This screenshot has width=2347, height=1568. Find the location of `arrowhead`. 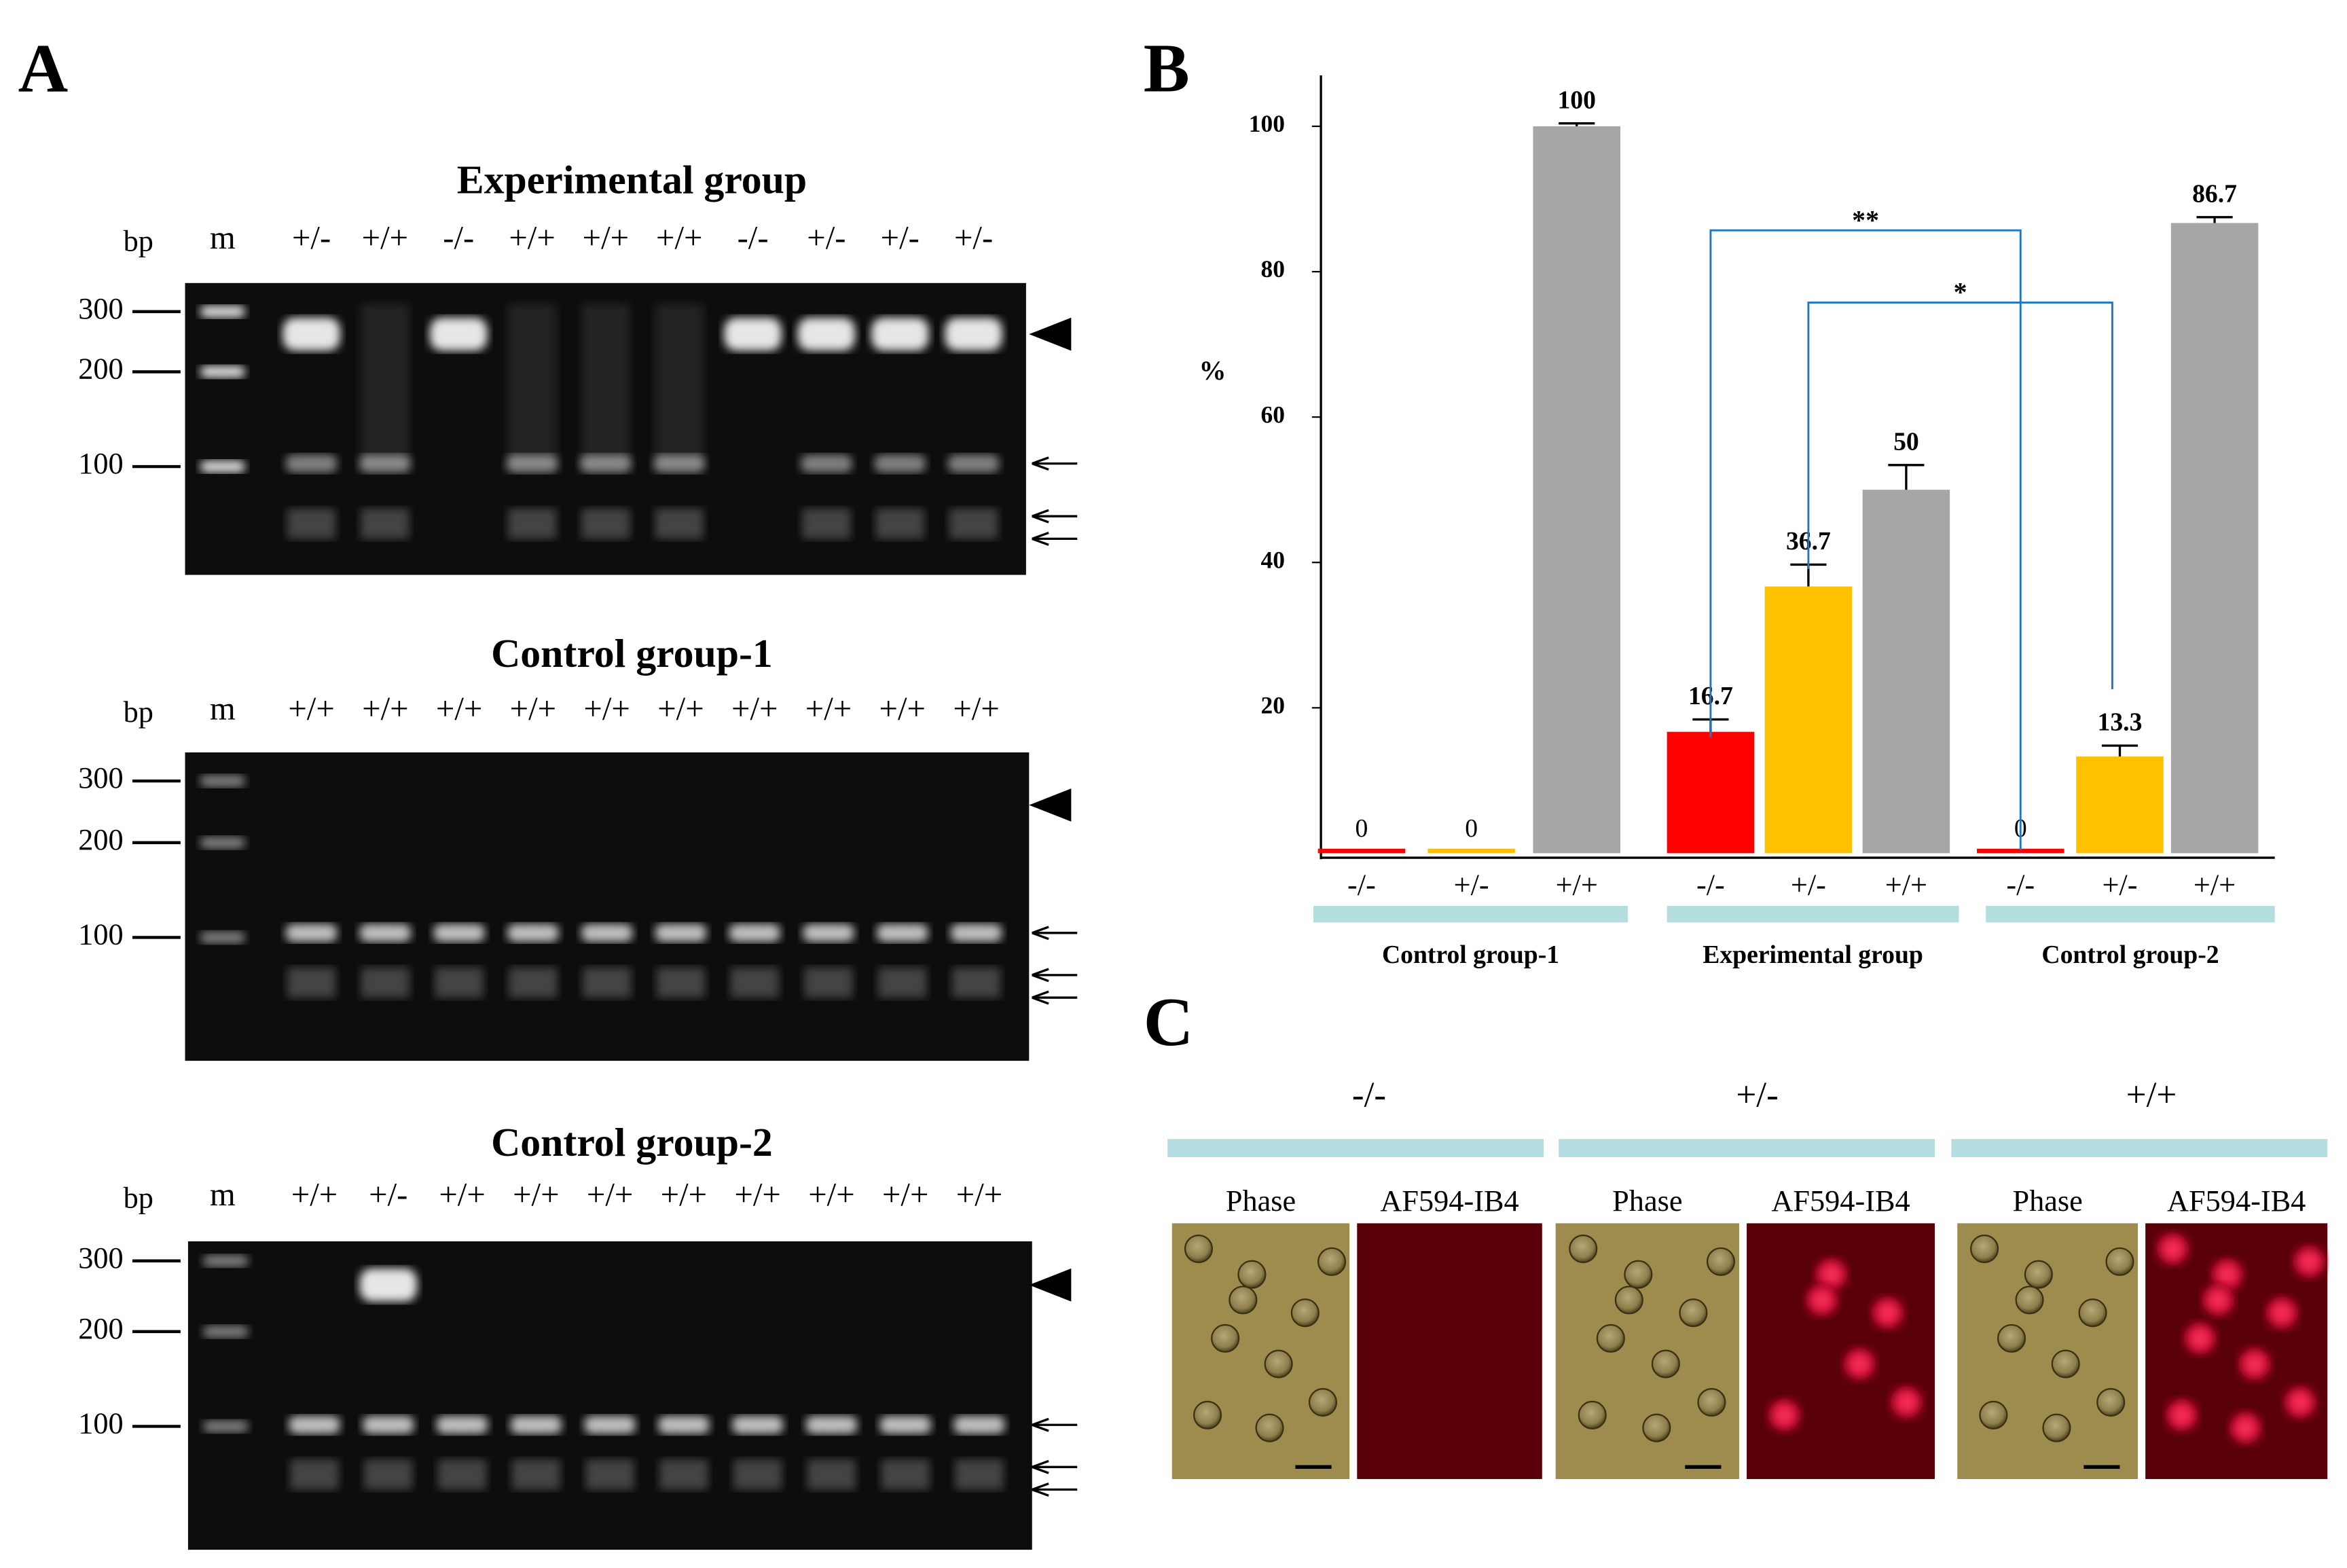

arrowhead is located at coordinates (1050, 334).